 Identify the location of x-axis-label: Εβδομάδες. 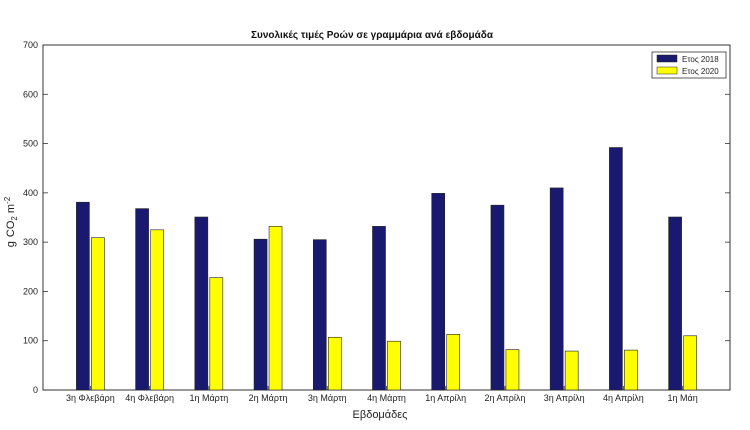
(380, 415).